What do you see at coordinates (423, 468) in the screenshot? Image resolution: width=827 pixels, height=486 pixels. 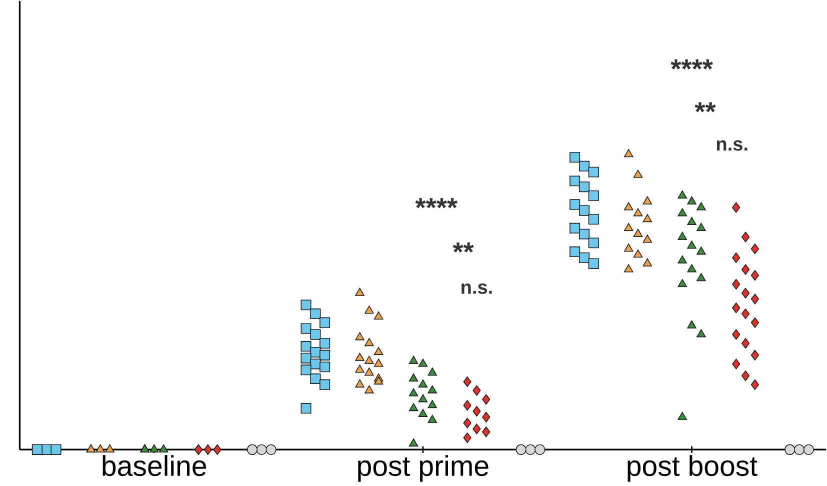 I see `x-tick-label: post prime` at bounding box center [423, 468].